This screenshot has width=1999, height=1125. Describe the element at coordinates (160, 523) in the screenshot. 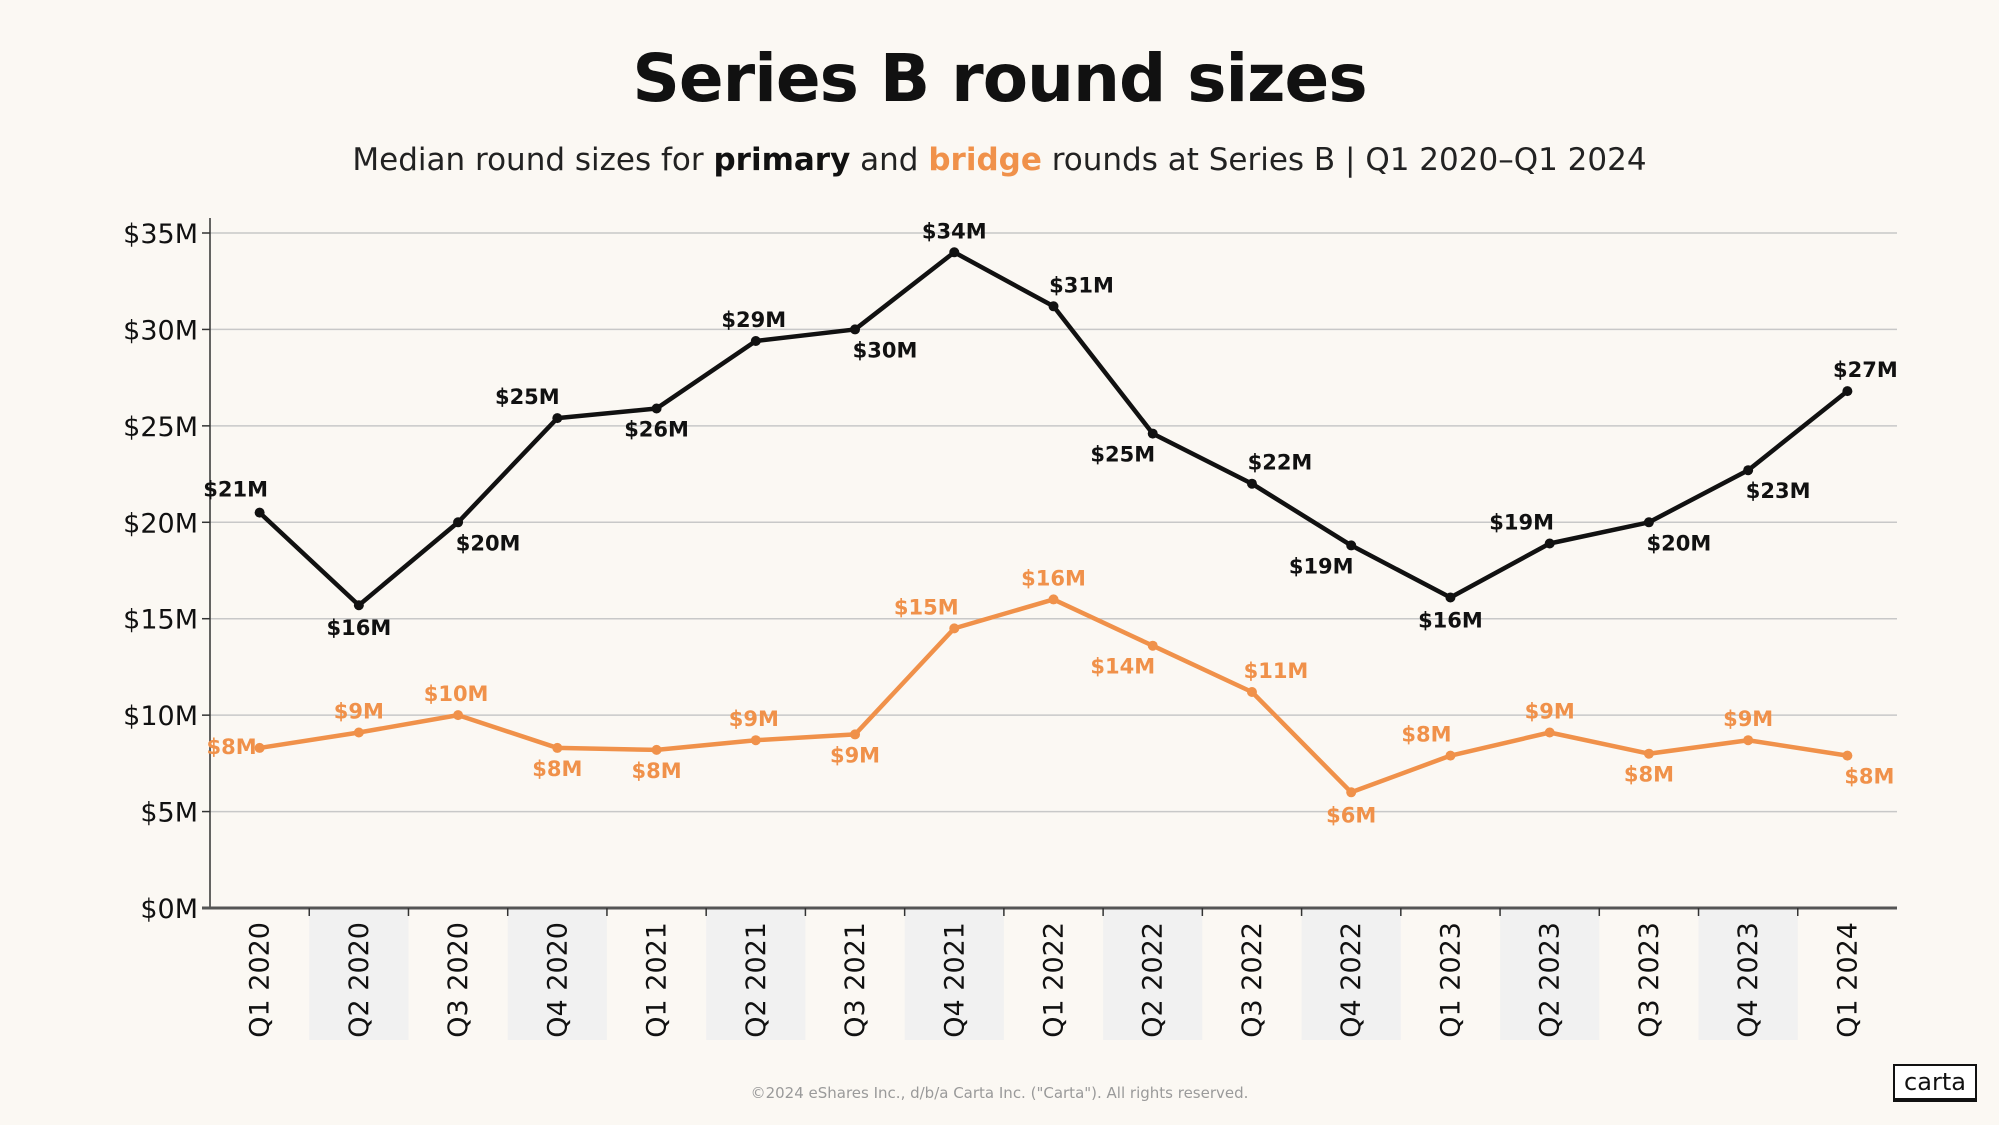

I see `y-tick-label: $20M` at that location.